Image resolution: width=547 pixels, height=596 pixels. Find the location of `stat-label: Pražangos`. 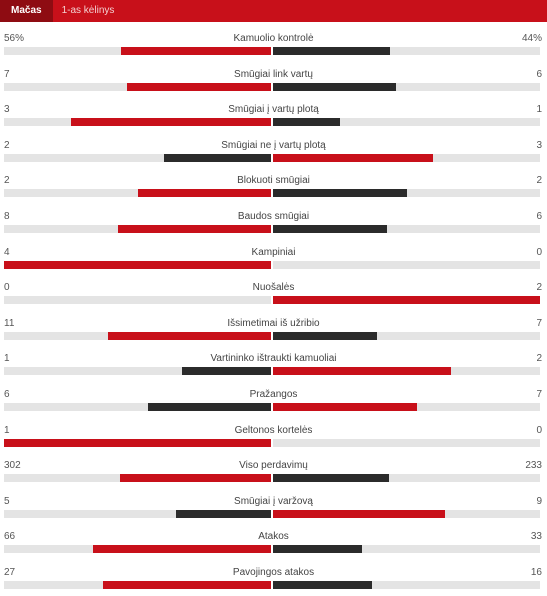

stat-label: Pražangos is located at coordinates (273, 394).